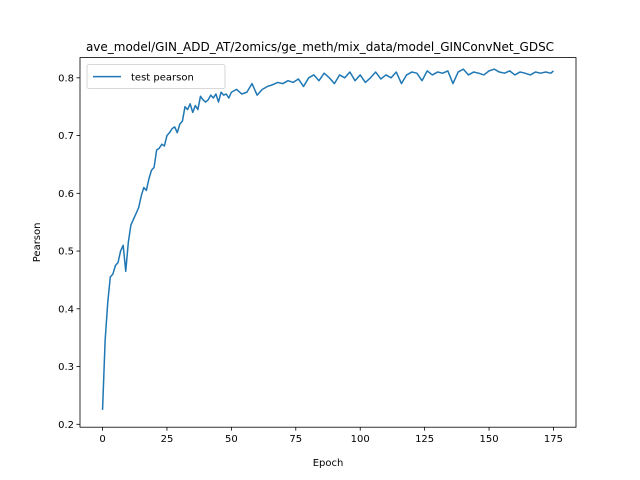 The height and width of the screenshot is (480, 640). Describe the element at coordinates (488, 439) in the screenshot. I see `x-tick-label: 150` at that location.